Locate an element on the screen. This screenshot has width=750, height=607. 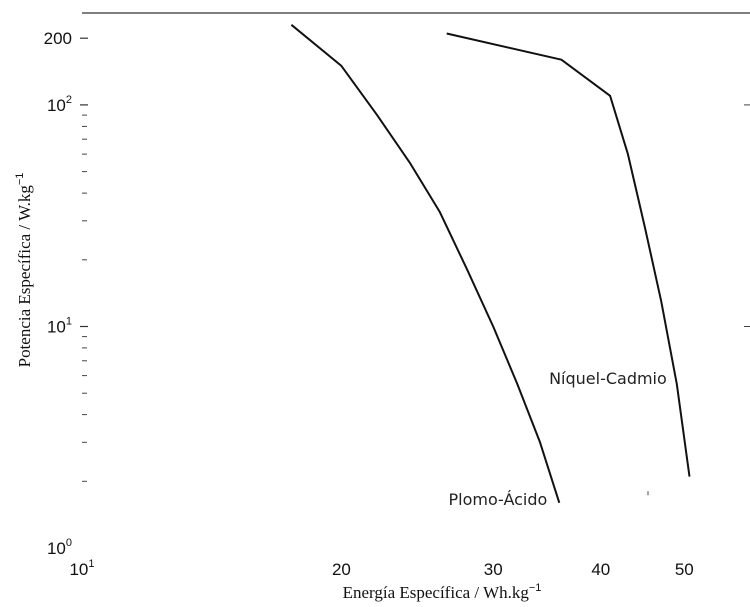
y-tick-label: 10² is located at coordinates (59, 104).